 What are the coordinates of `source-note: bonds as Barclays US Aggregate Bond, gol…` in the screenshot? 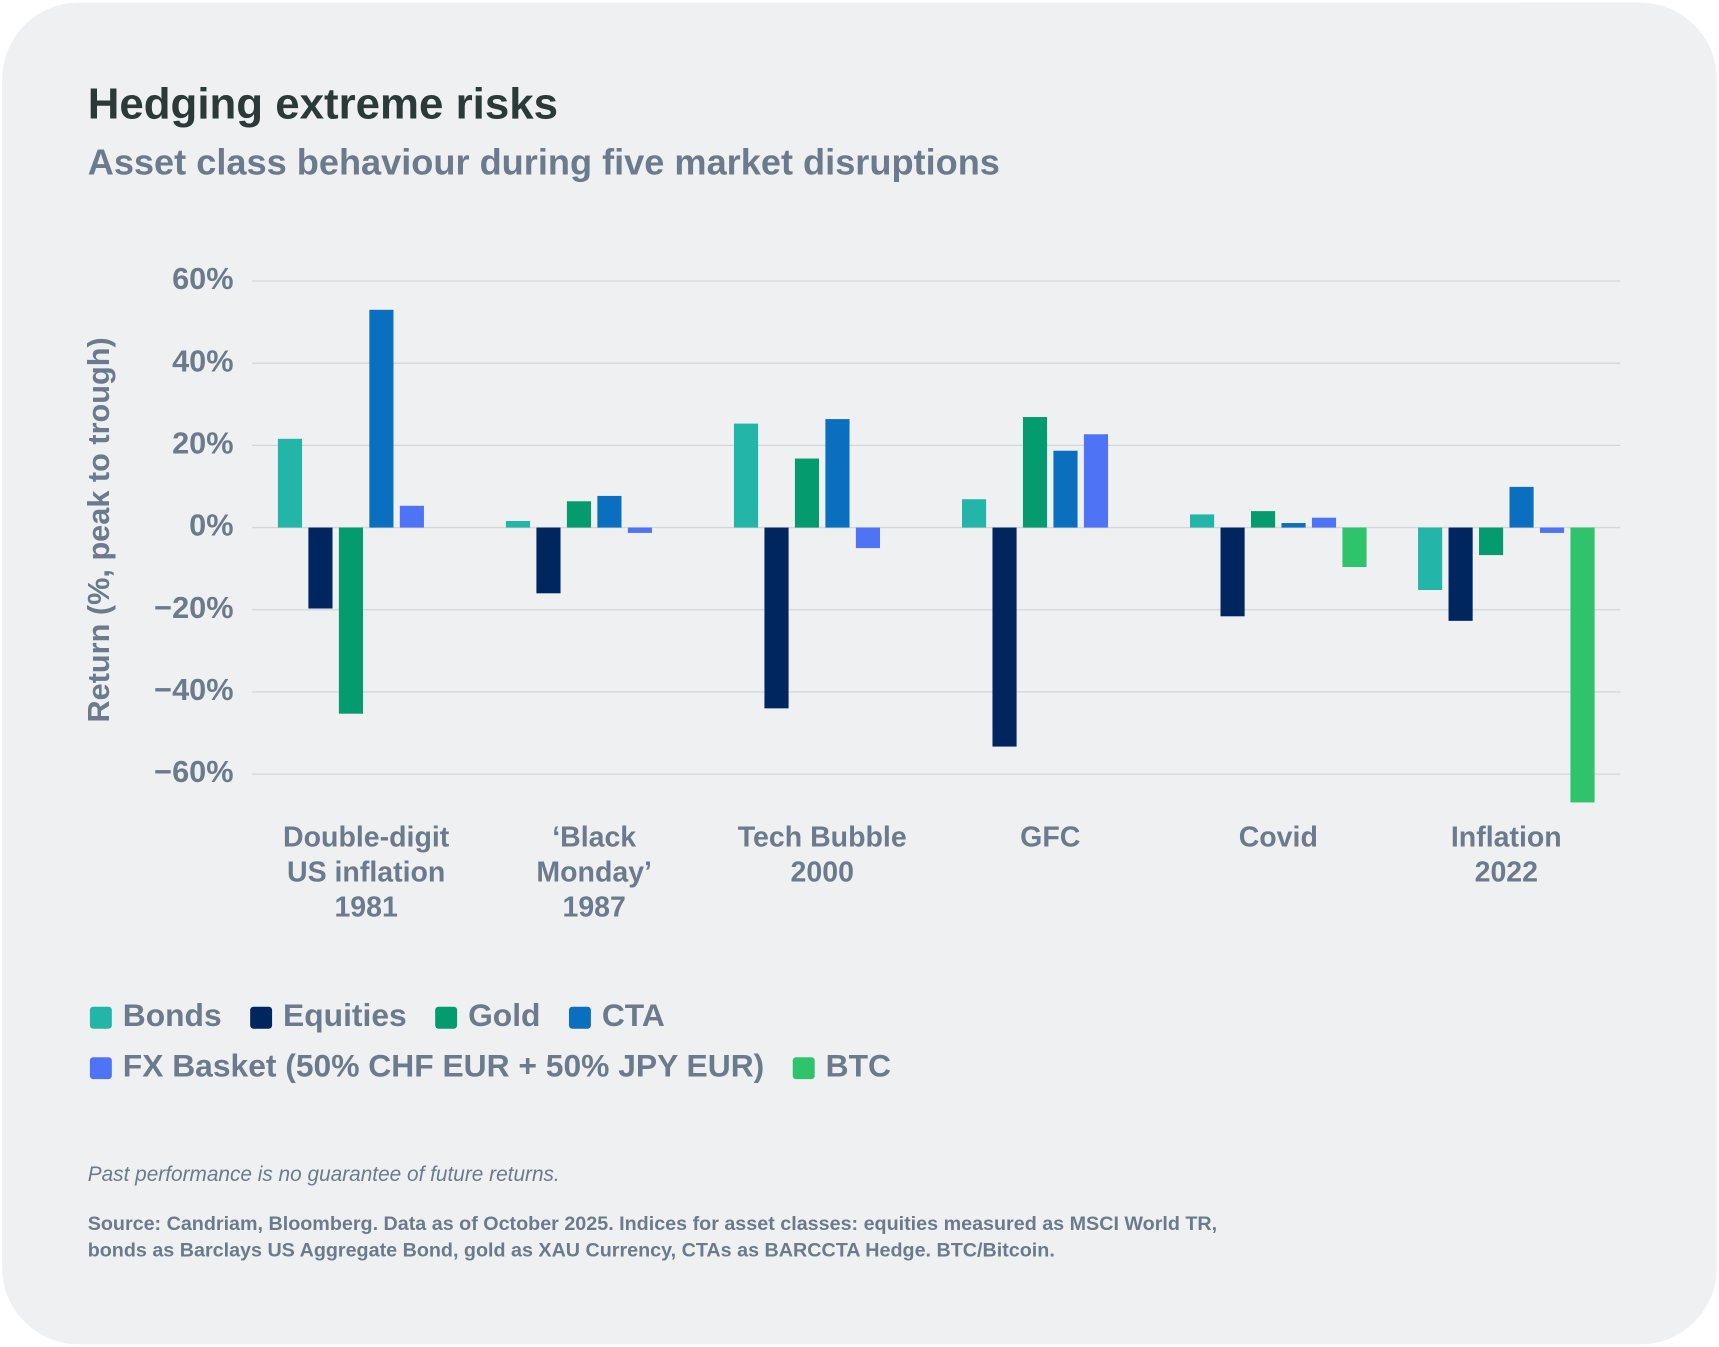 It's located at (571, 1250).